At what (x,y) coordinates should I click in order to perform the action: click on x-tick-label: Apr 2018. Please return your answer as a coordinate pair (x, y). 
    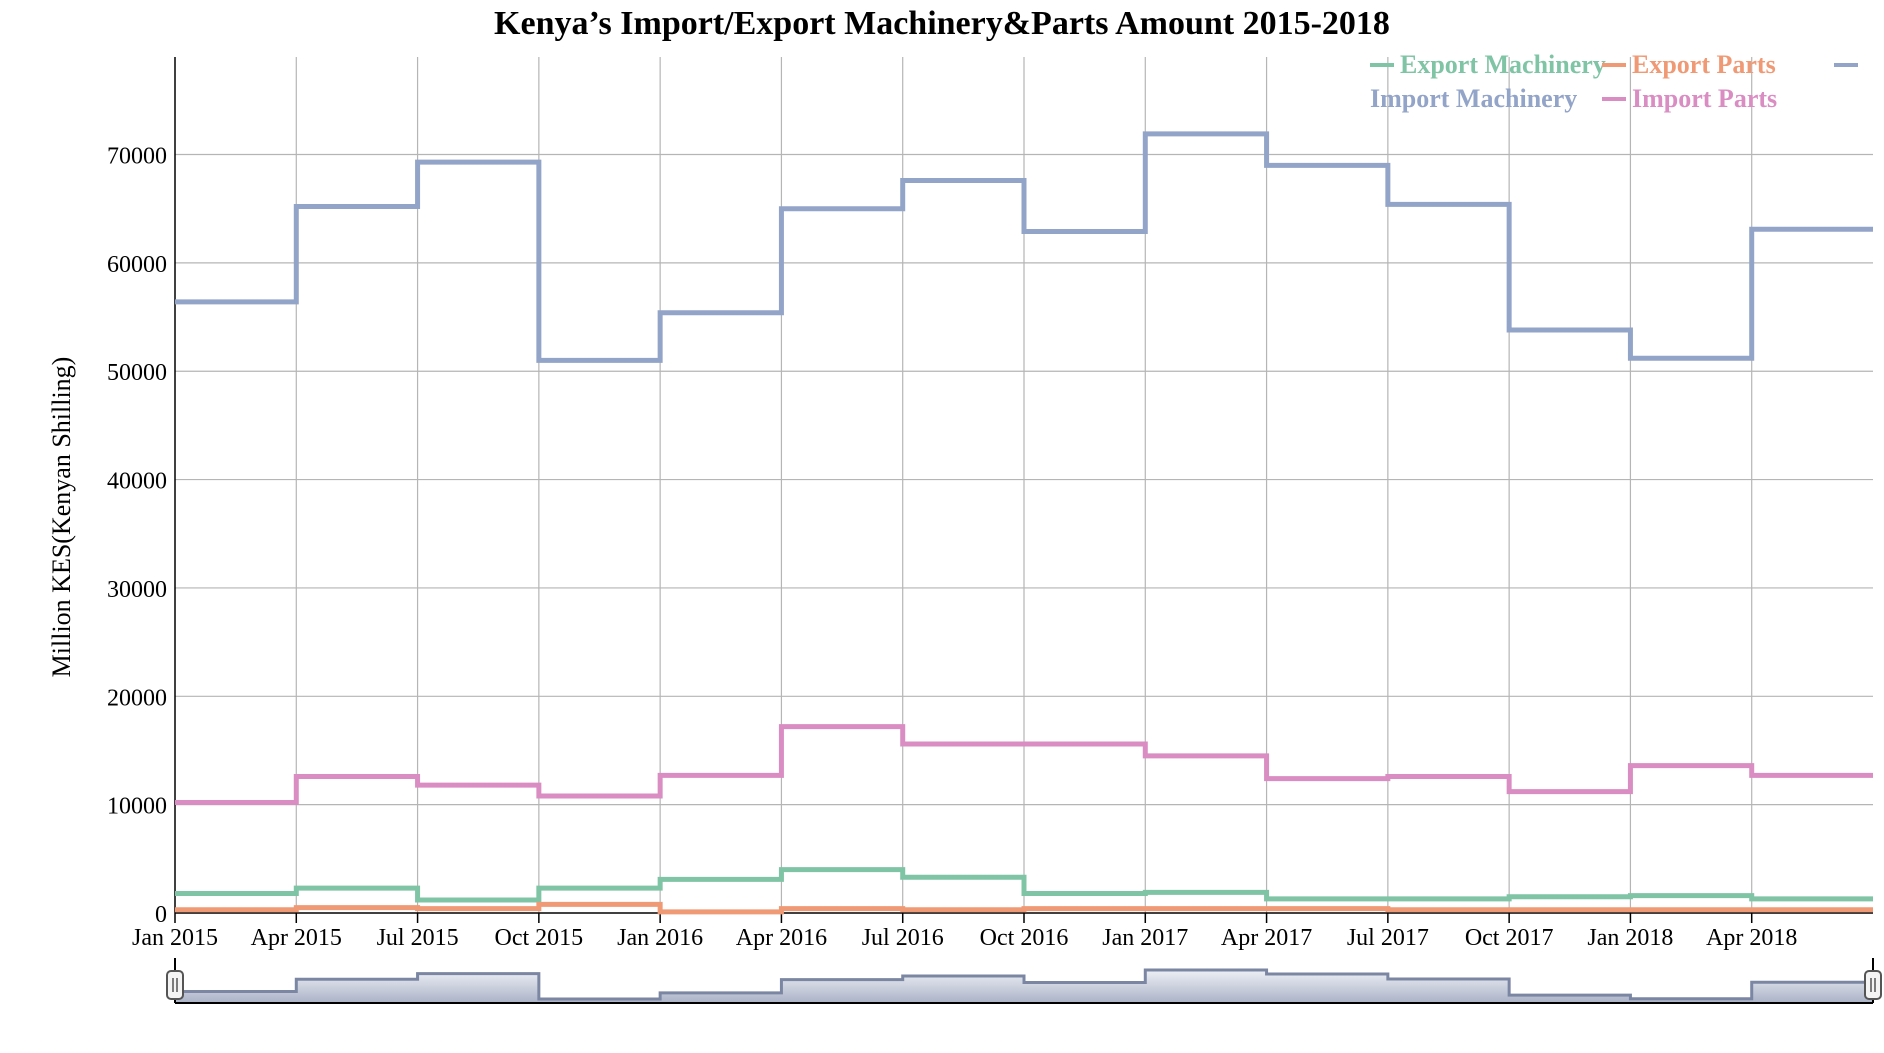
    Looking at the image, I should click on (1751, 938).